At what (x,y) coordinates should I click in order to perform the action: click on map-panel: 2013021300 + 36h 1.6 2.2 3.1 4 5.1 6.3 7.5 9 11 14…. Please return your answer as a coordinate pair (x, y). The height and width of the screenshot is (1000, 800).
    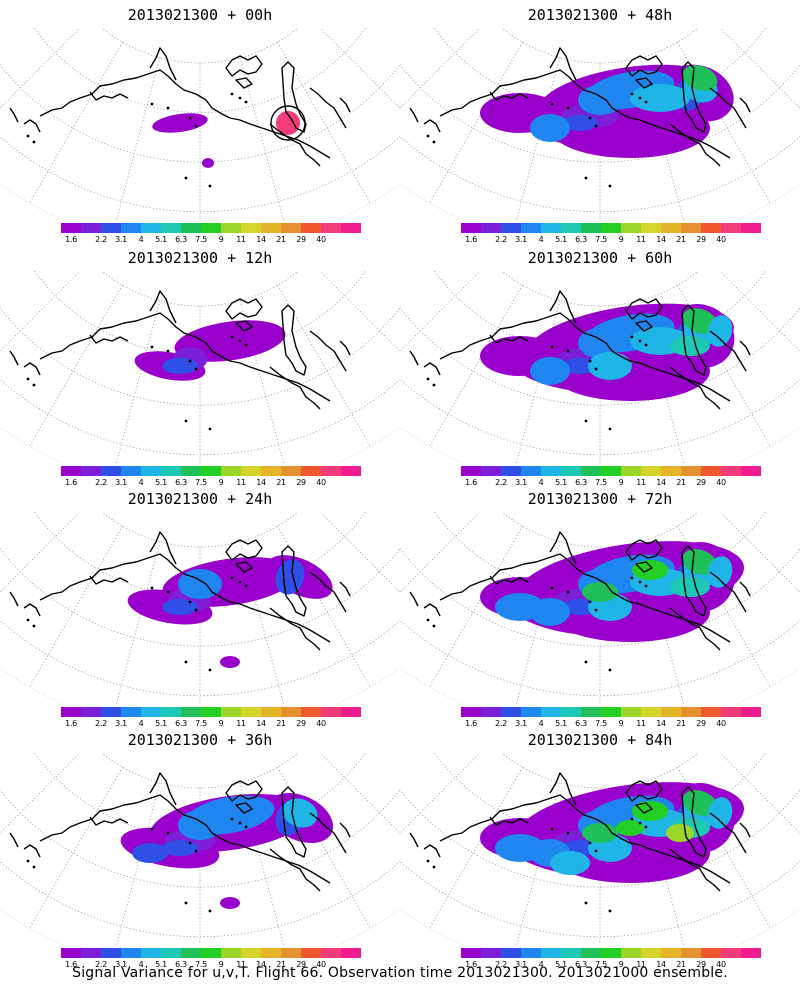
    Looking at the image, I should click on (200, 847).